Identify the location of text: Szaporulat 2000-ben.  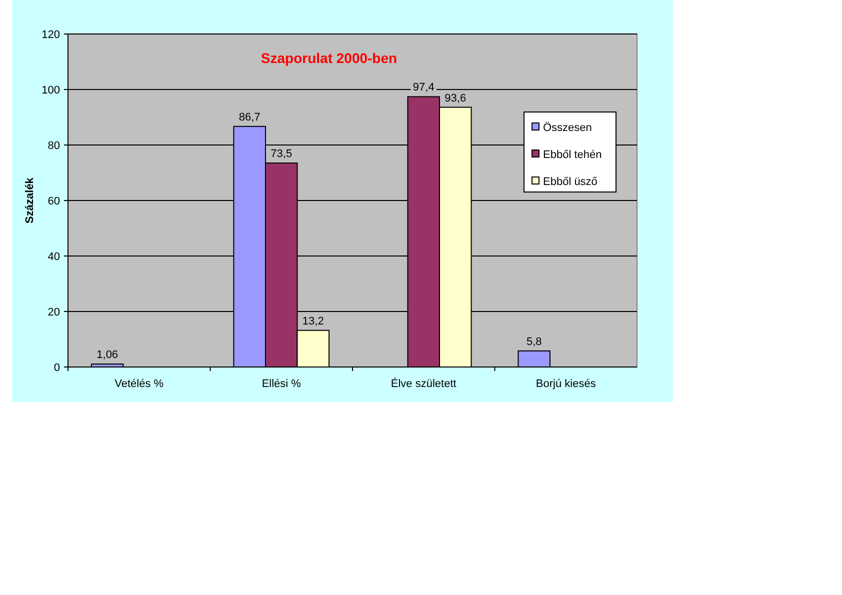
(329, 58).